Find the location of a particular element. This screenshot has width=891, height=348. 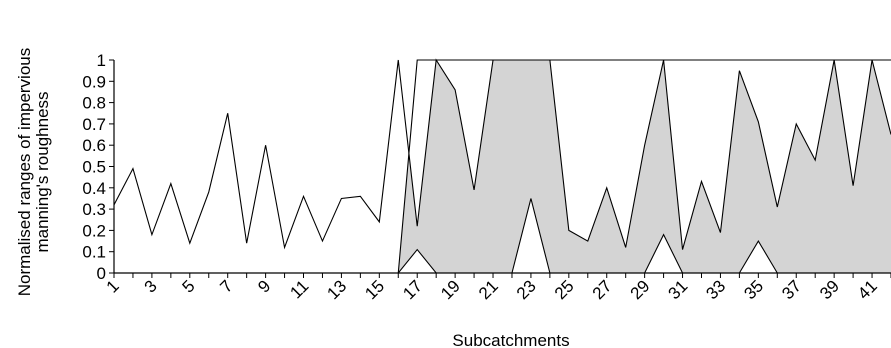

y-tick-label: 0.2 is located at coordinates (94, 230).